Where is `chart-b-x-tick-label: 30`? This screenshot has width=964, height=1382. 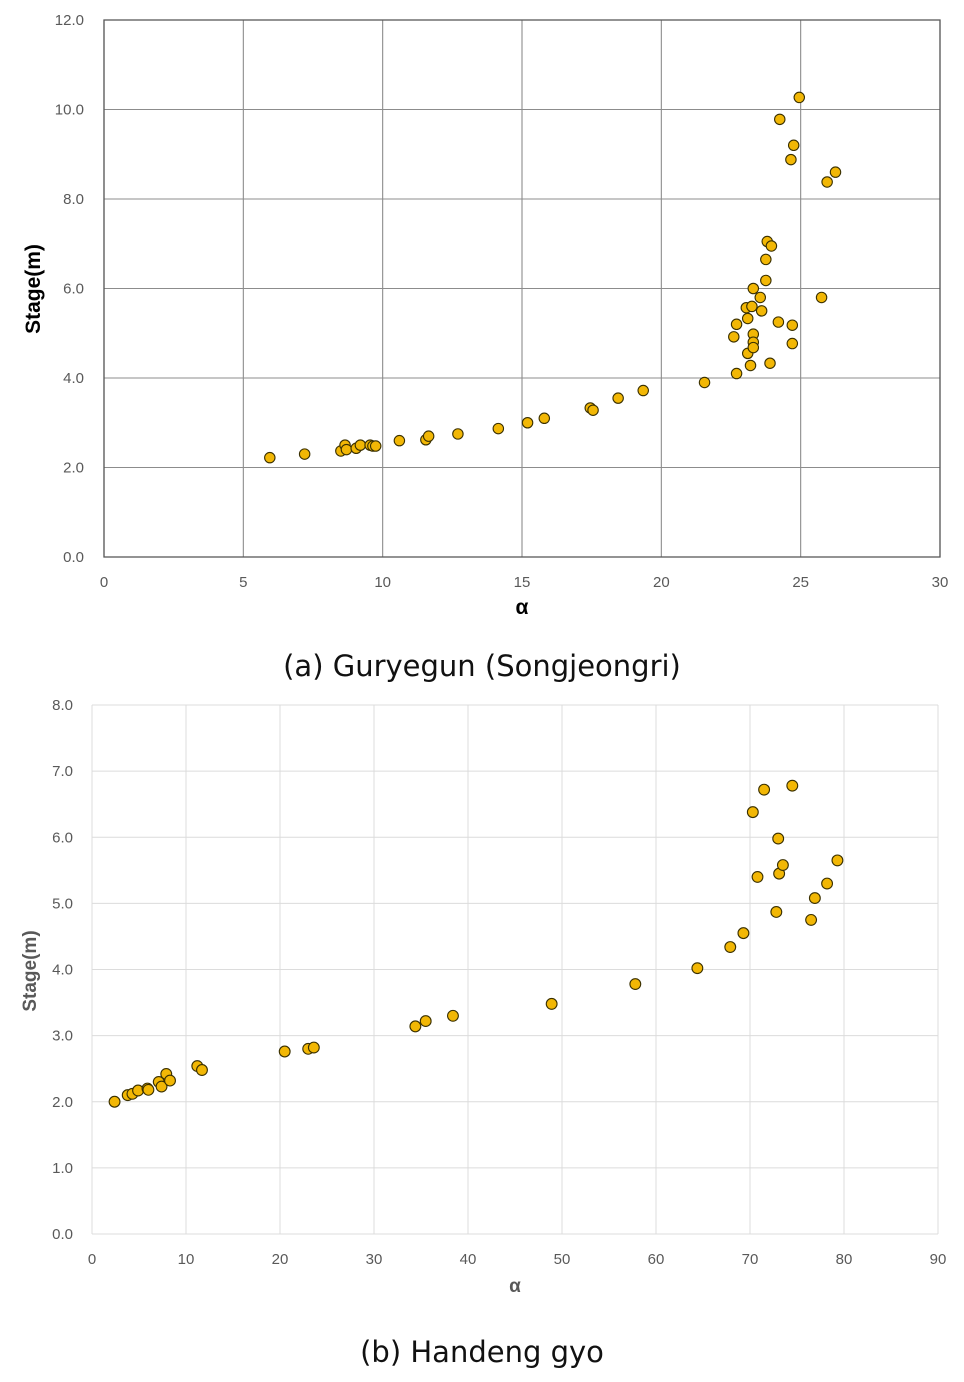 chart-b-x-tick-label: 30 is located at coordinates (374, 1259).